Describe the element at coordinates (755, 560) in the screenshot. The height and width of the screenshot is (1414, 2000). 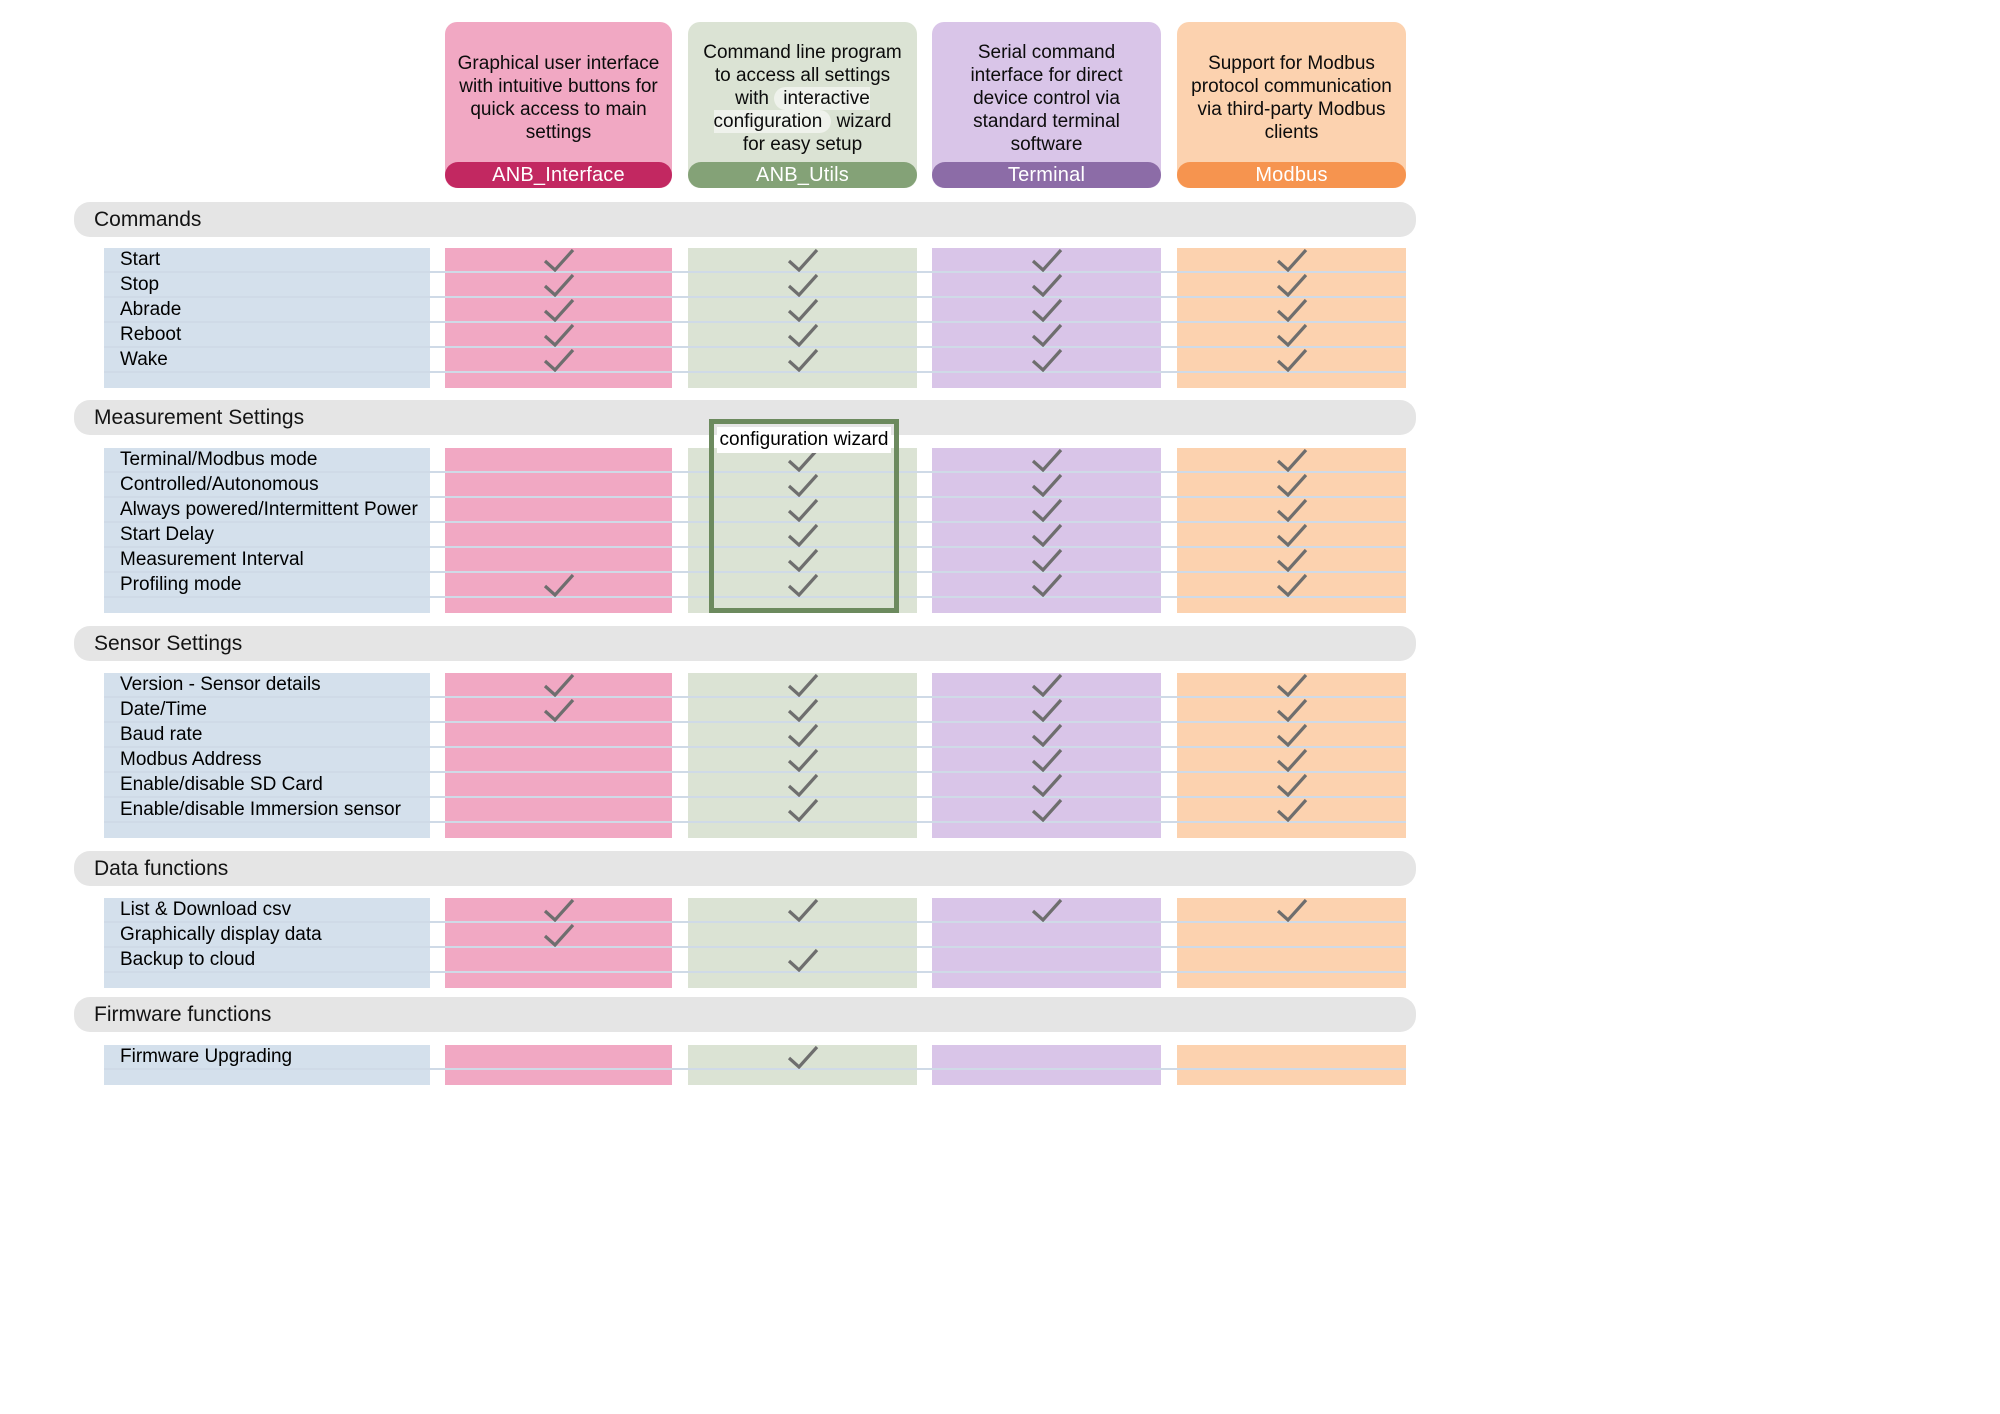
I see `table-row: Measurement Interval` at that location.